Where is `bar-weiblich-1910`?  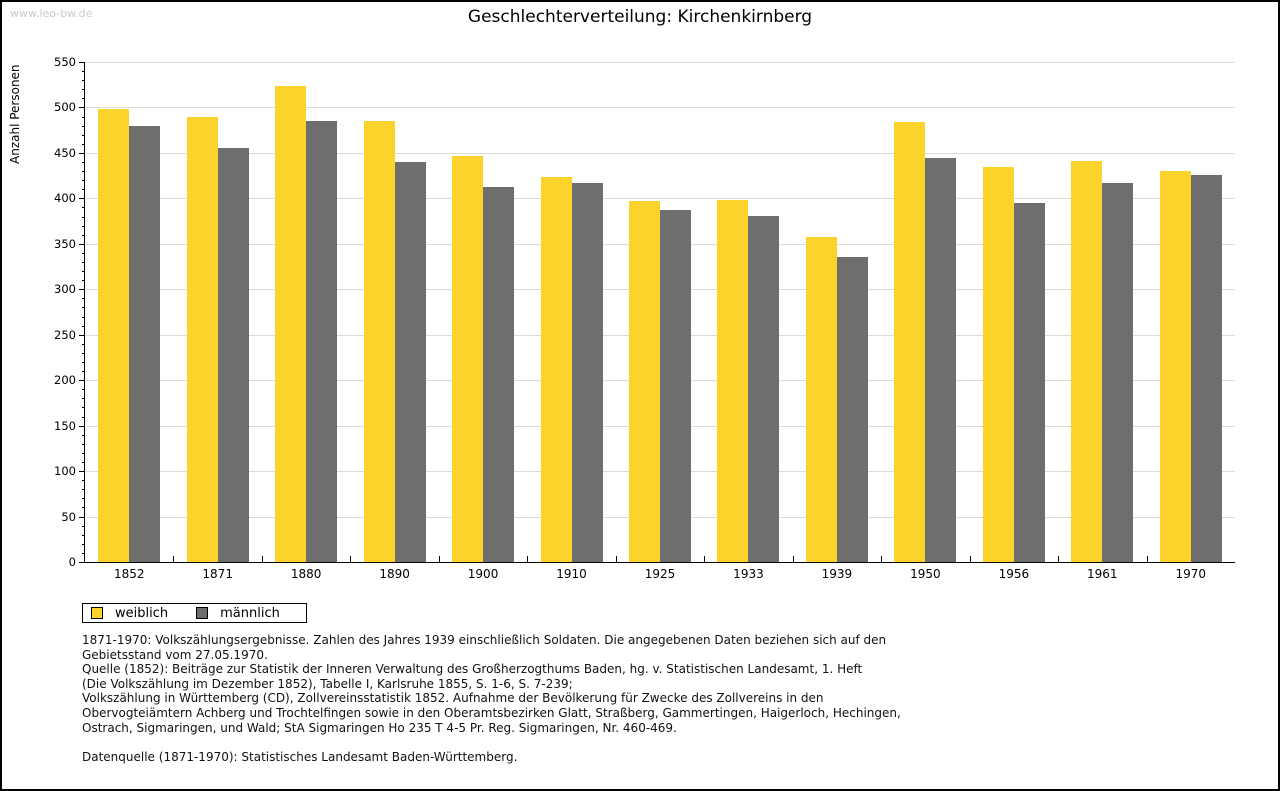 bar-weiblich-1910 is located at coordinates (556, 369).